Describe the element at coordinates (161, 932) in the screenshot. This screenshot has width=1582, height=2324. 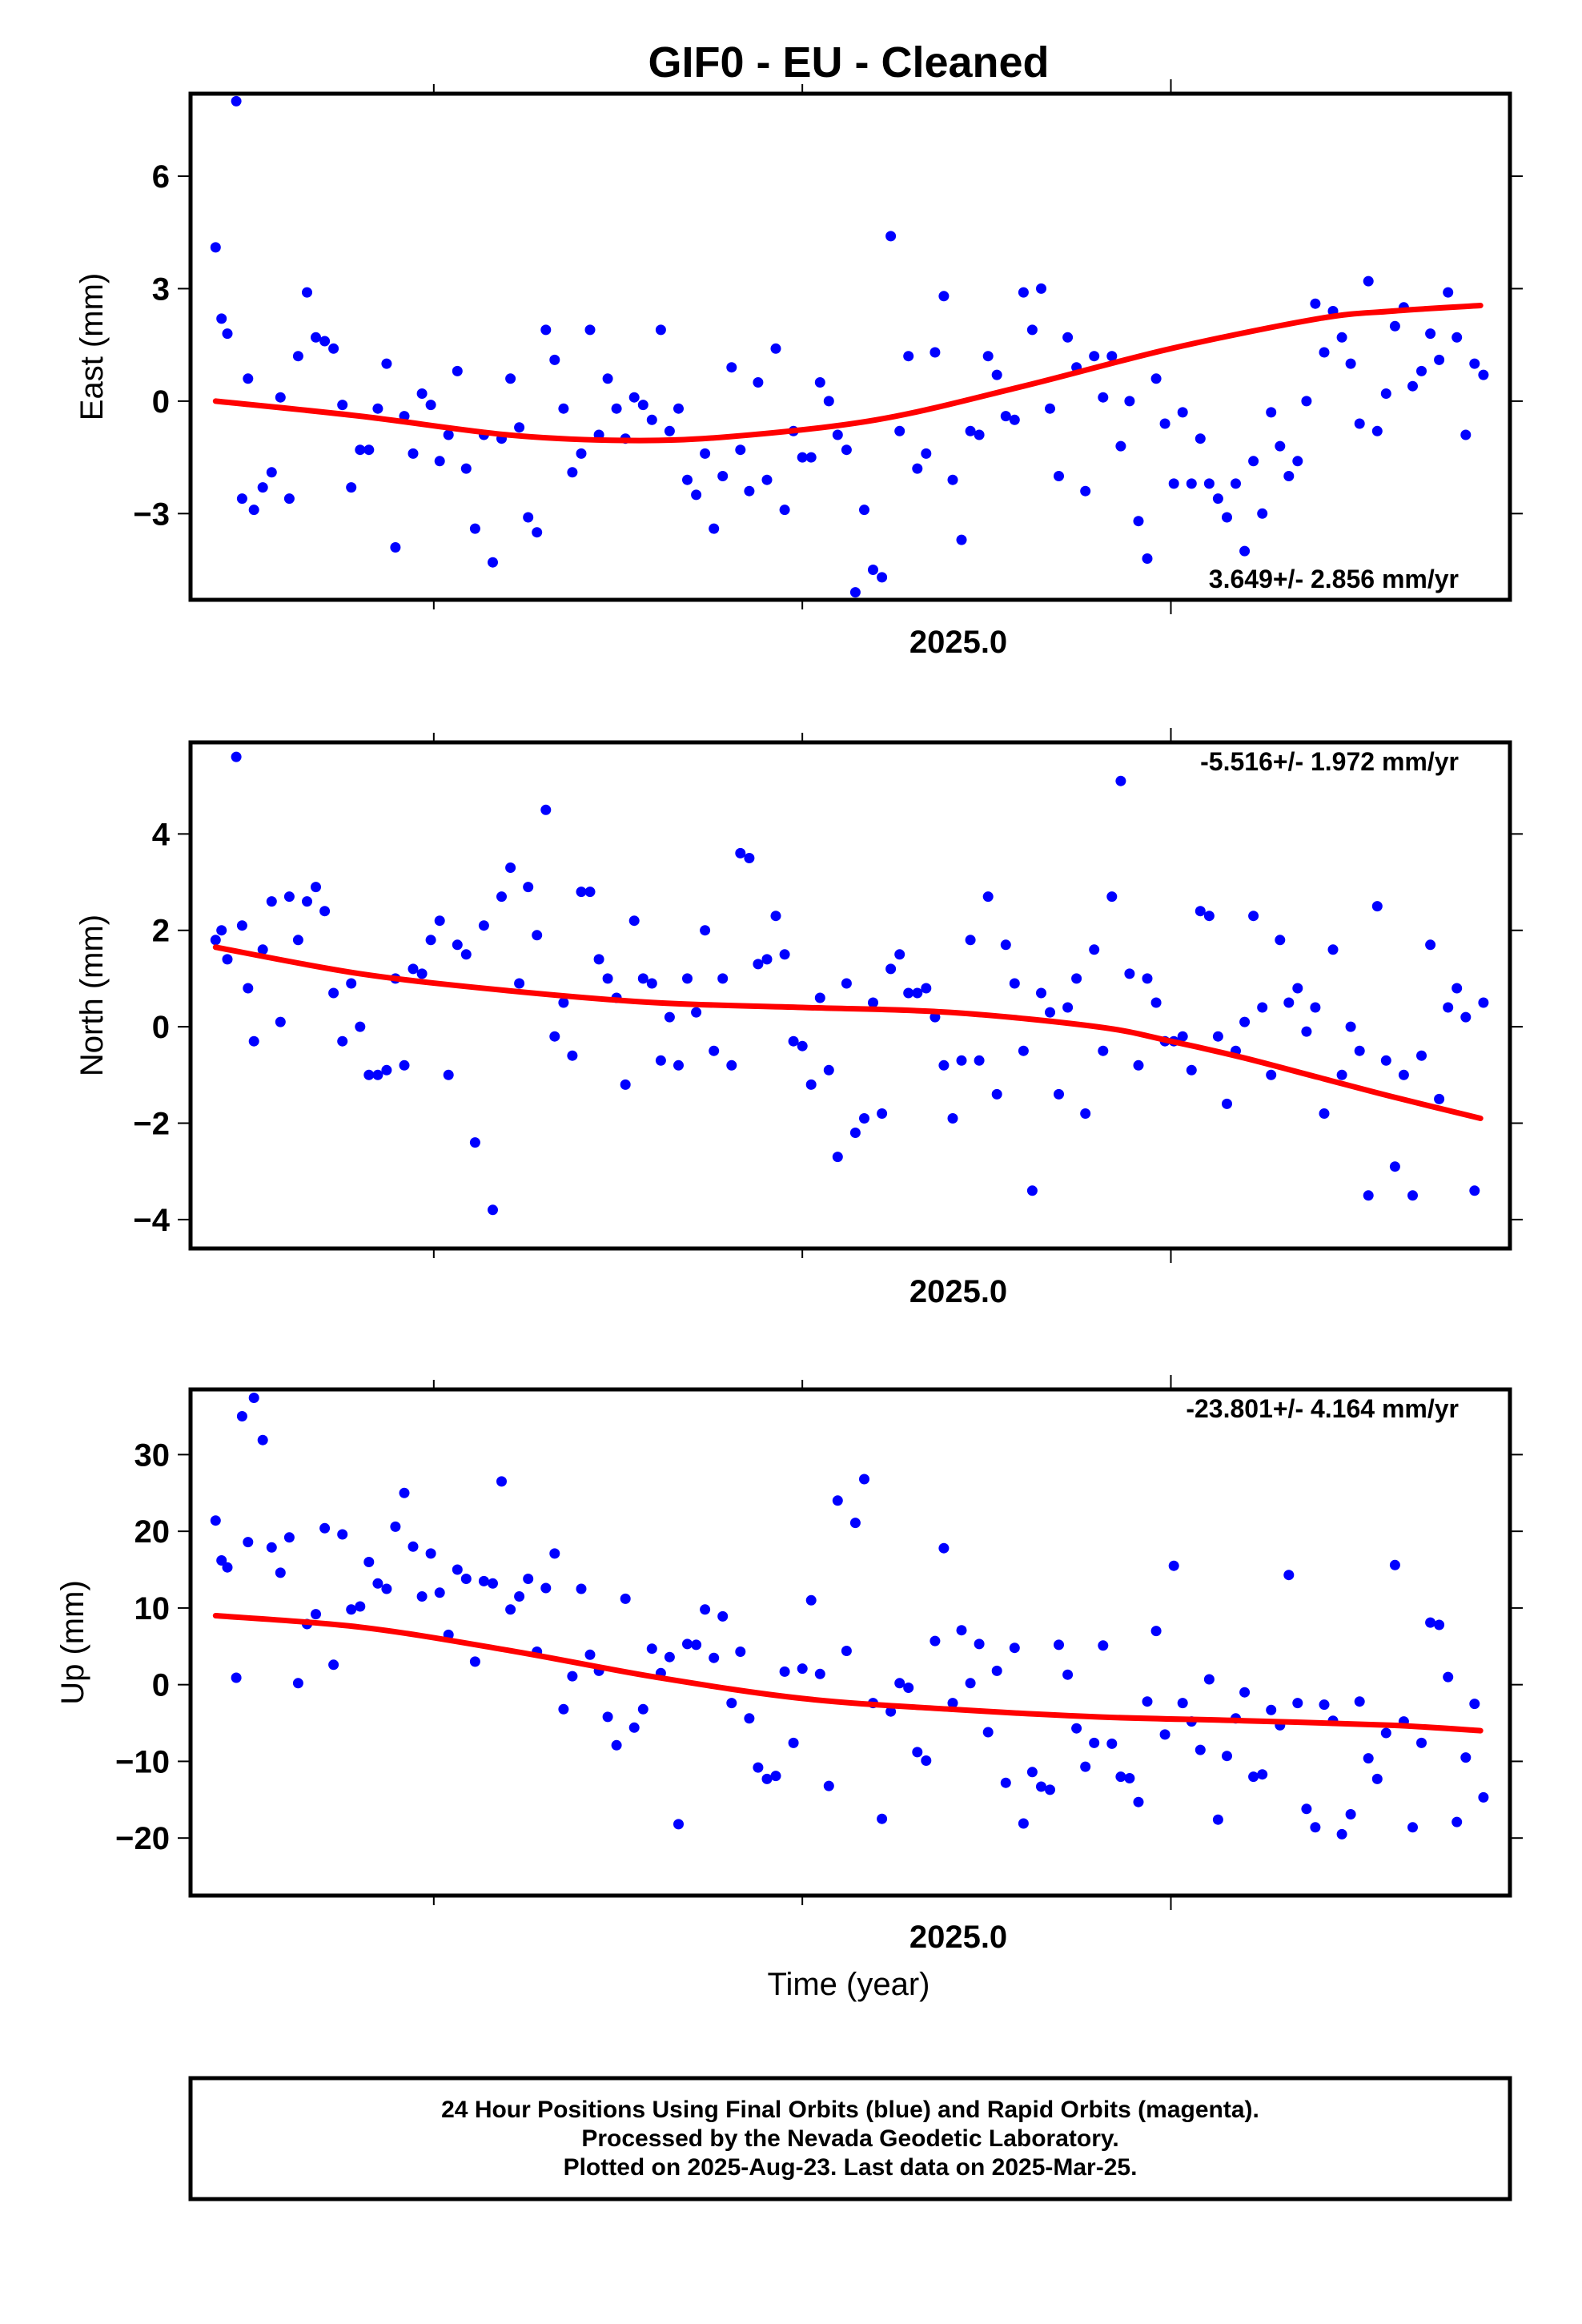
I see `north-ytick-label: 2` at that location.